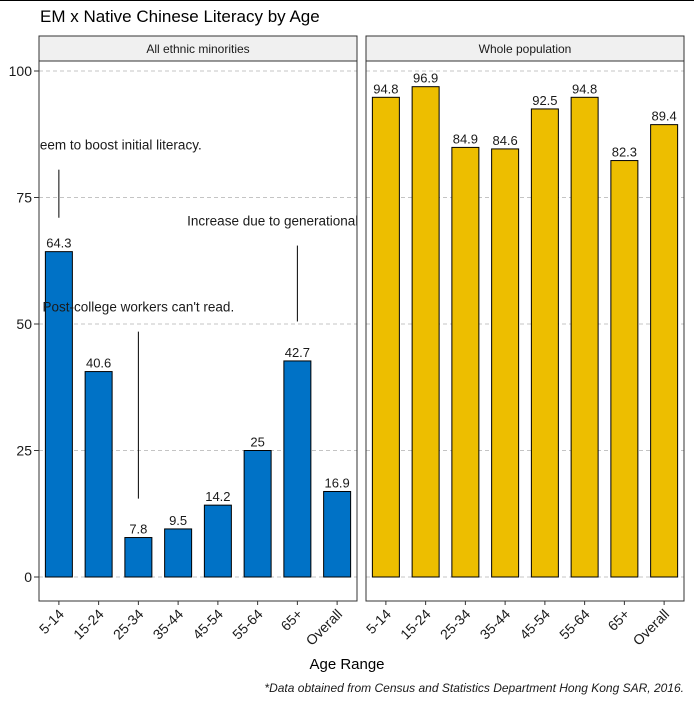 Image resolution: width=694 pixels, height=703 pixels. I want to click on panel-1-value-label-overall: 16.9, so click(336, 482).